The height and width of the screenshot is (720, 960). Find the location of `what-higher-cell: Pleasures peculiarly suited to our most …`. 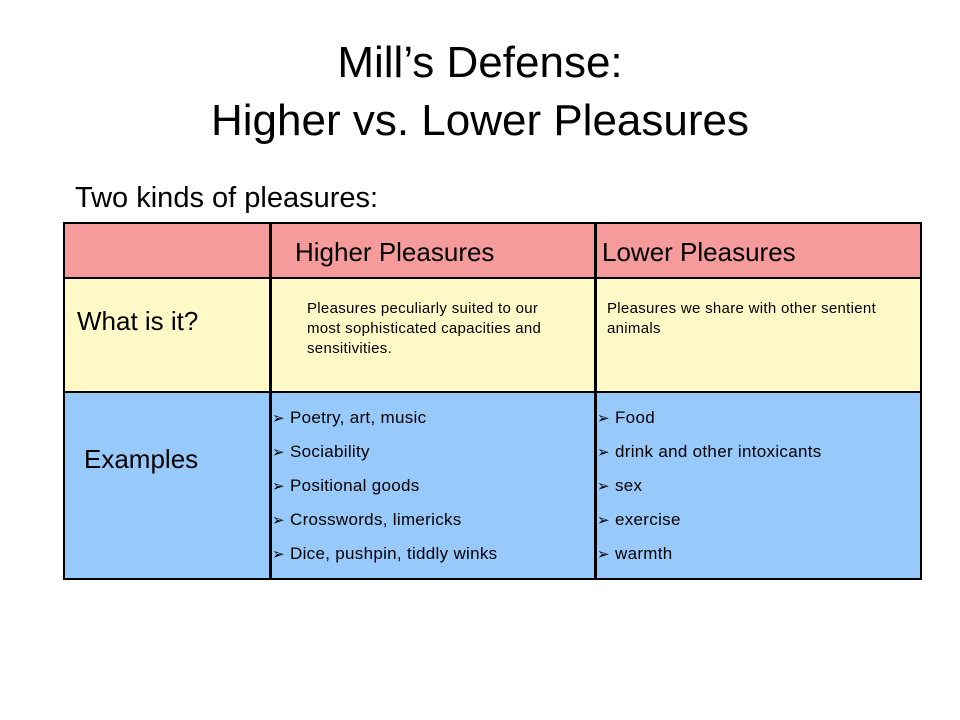

what-higher-cell: Pleasures peculiarly suited to our most … is located at coordinates (434, 336).